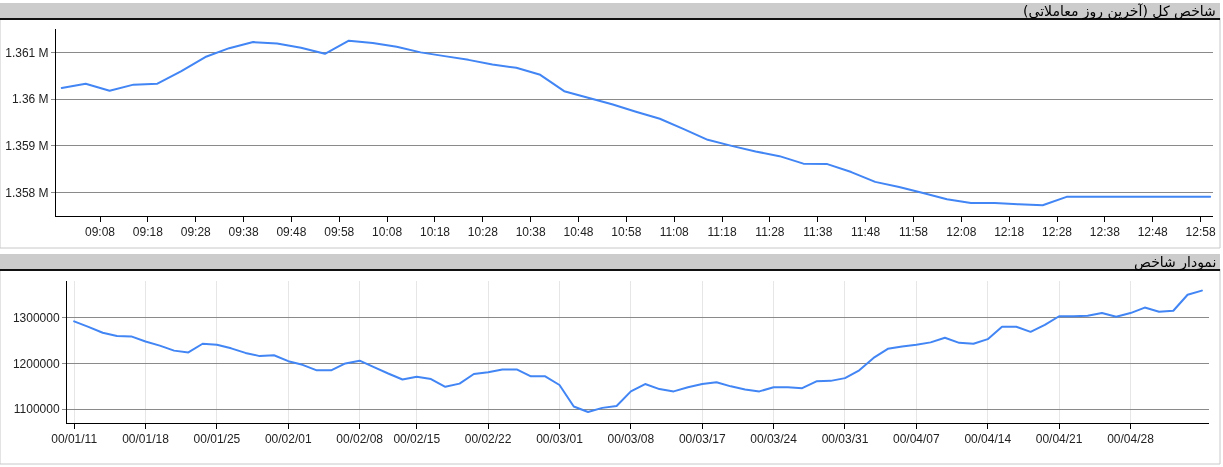 This screenshot has width=1223, height=467. Describe the element at coordinates (360, 439) in the screenshot. I see `x-tick-label: 00/02/08` at that location.